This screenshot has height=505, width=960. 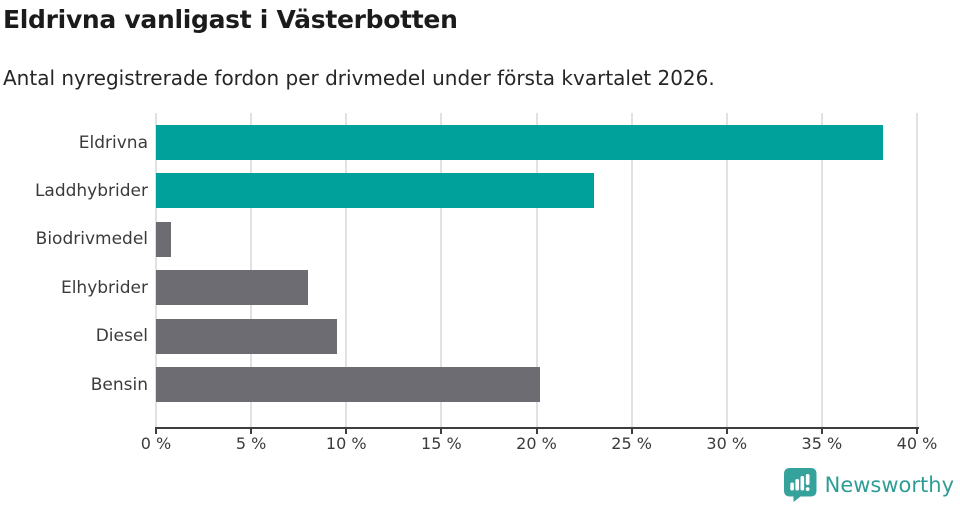 I want to click on x-tick-label: 15 %, so click(x=441, y=443).